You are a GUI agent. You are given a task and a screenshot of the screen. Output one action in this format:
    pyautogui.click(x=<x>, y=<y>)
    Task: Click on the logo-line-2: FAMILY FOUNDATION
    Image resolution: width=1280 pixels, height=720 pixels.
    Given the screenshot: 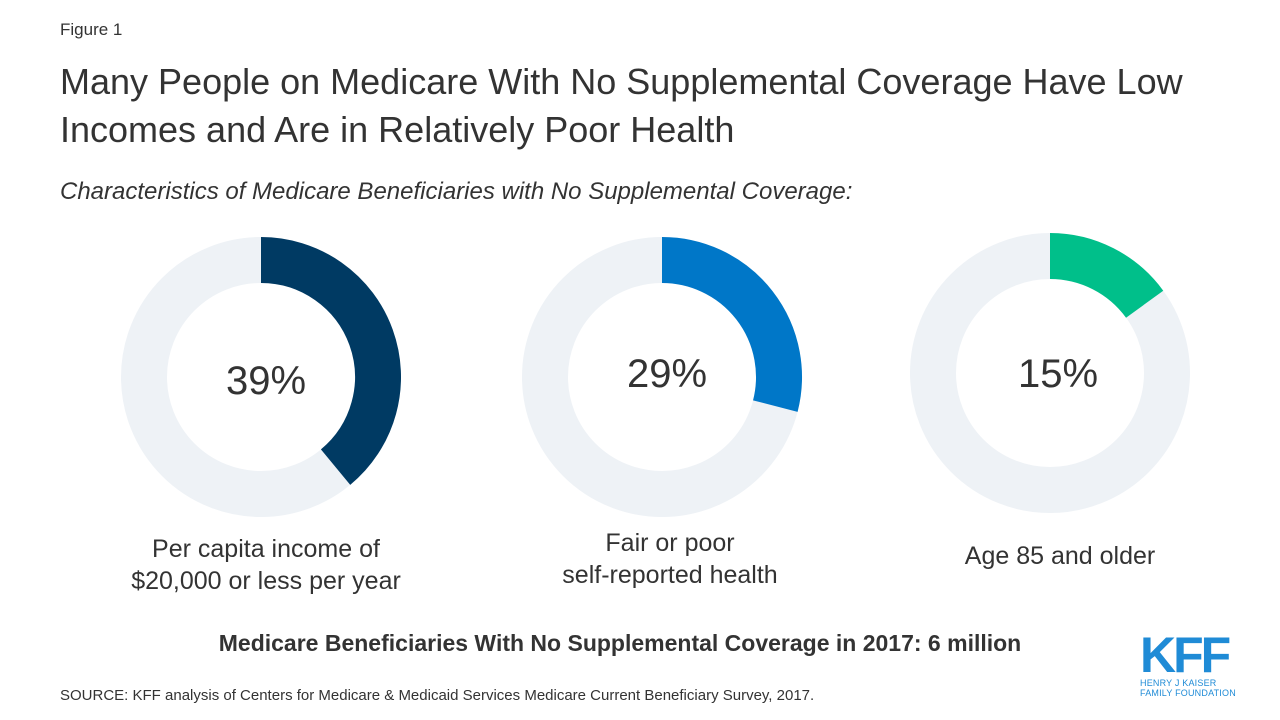 What is the action you would take?
    pyautogui.click(x=1188, y=693)
    